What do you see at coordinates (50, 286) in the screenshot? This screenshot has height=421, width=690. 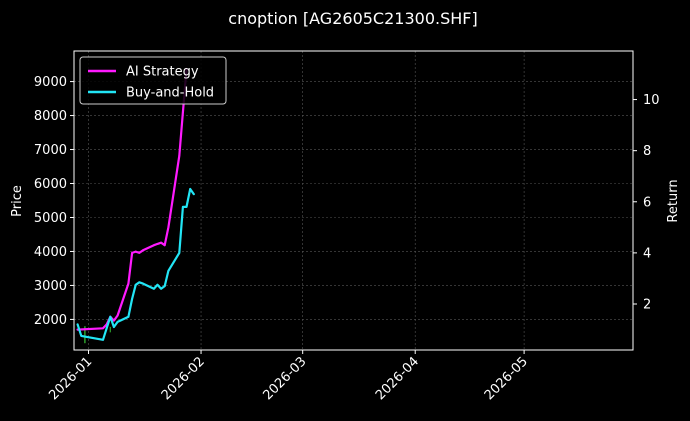 I see `y-left-tick-label: 3000` at bounding box center [50, 286].